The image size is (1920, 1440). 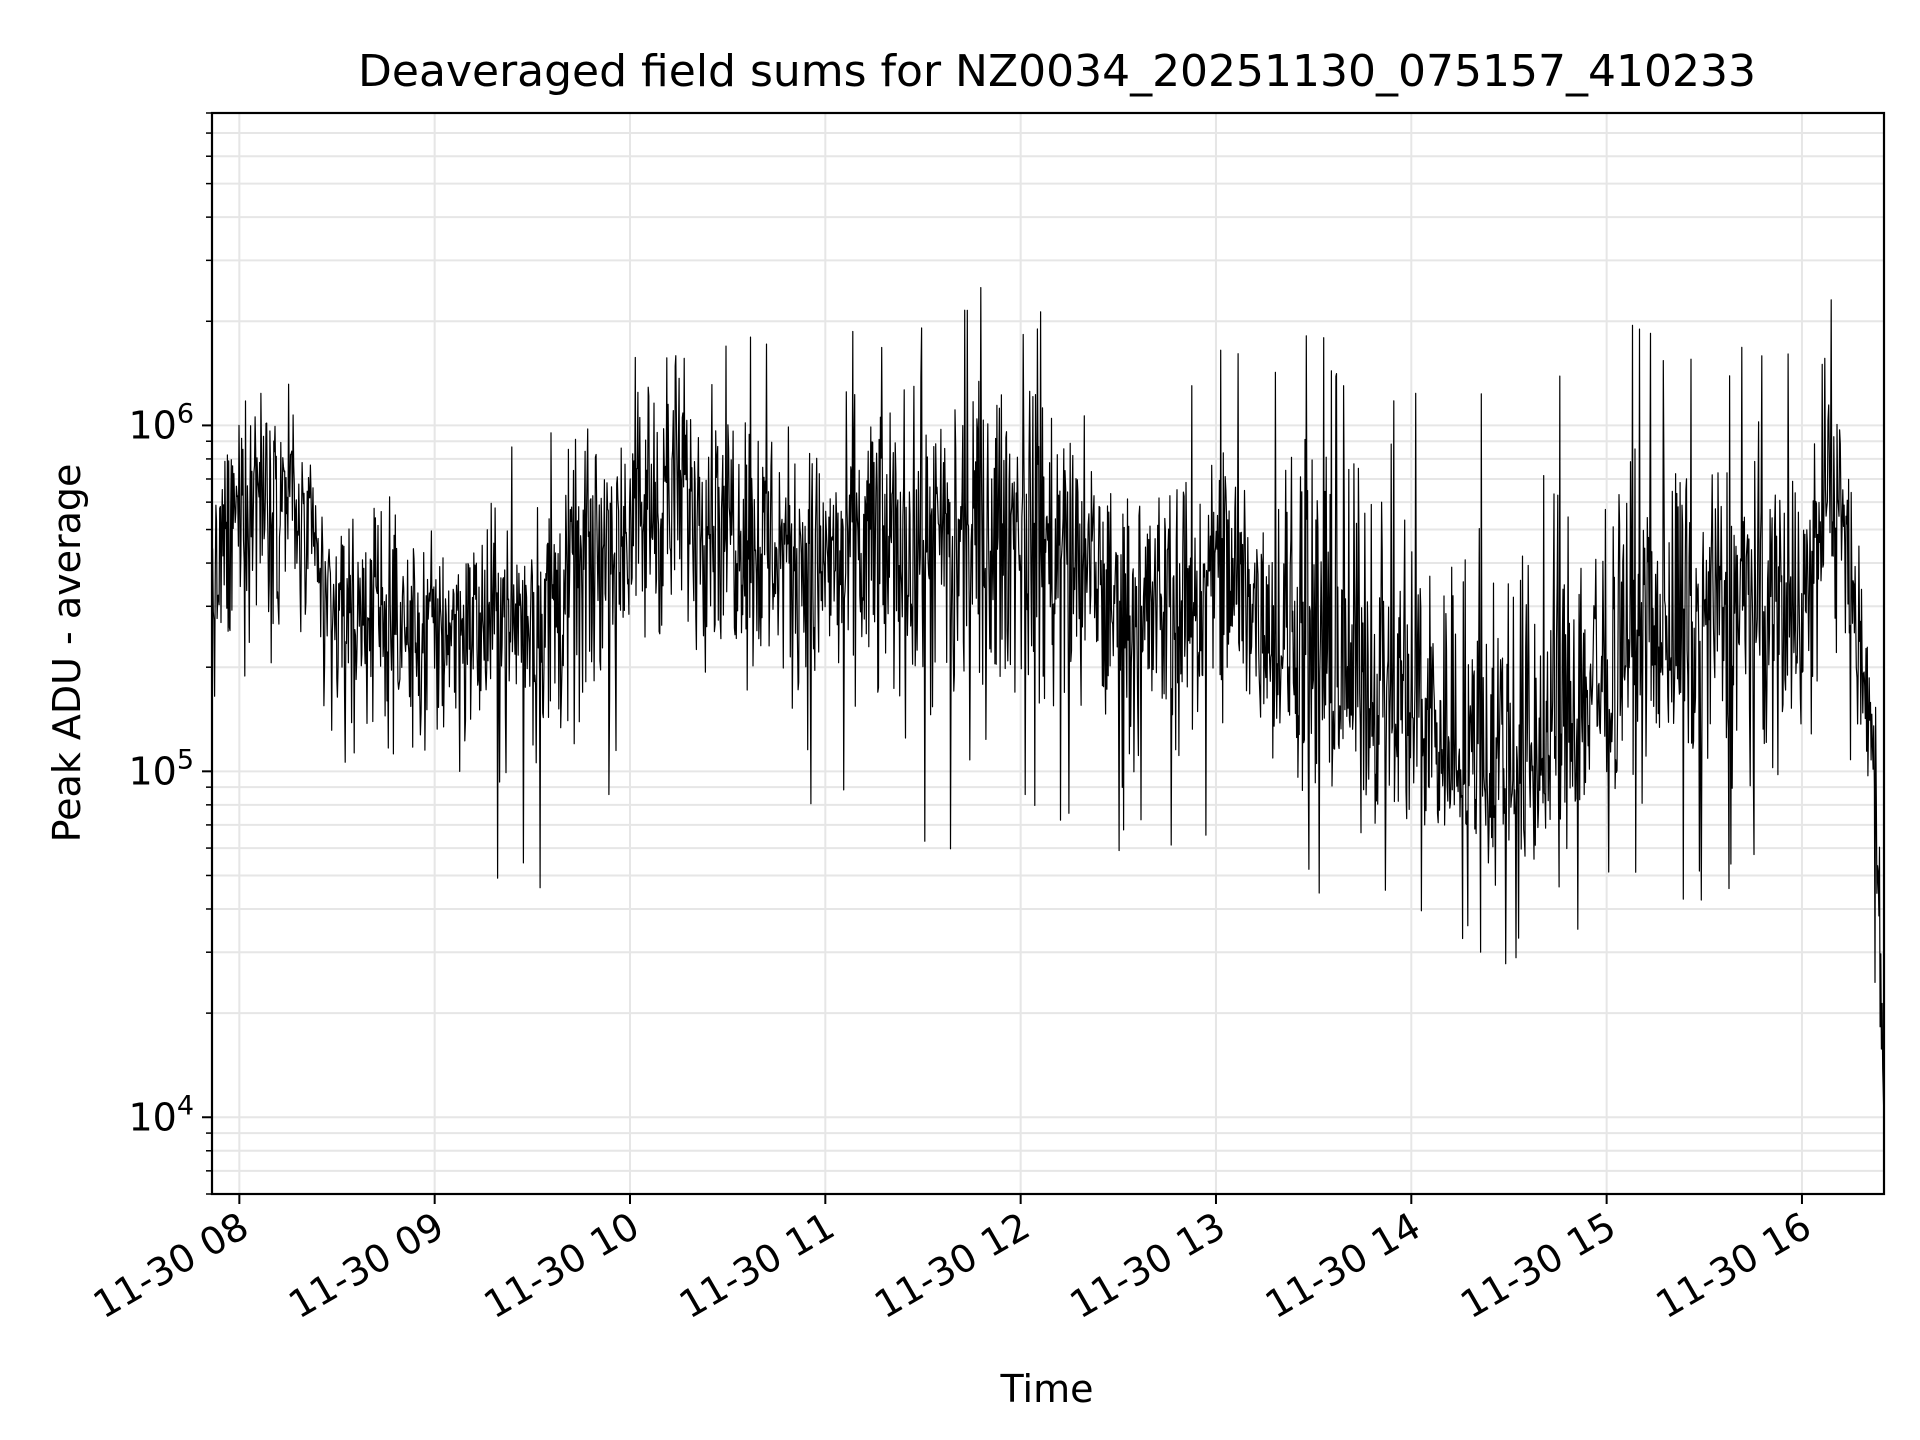 I want to click on y-tick-label-exponent: 4, so click(x=185, y=1105).